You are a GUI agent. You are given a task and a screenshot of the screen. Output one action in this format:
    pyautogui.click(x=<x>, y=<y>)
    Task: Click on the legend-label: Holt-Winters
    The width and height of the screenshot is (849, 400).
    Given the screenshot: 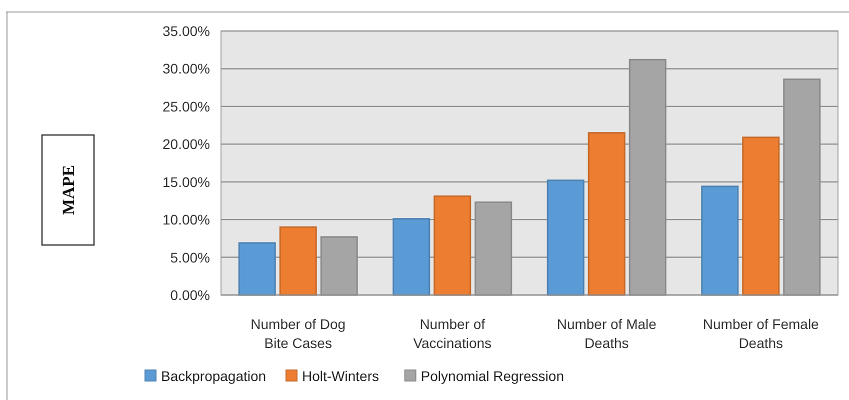 What is the action you would take?
    pyautogui.click(x=341, y=376)
    